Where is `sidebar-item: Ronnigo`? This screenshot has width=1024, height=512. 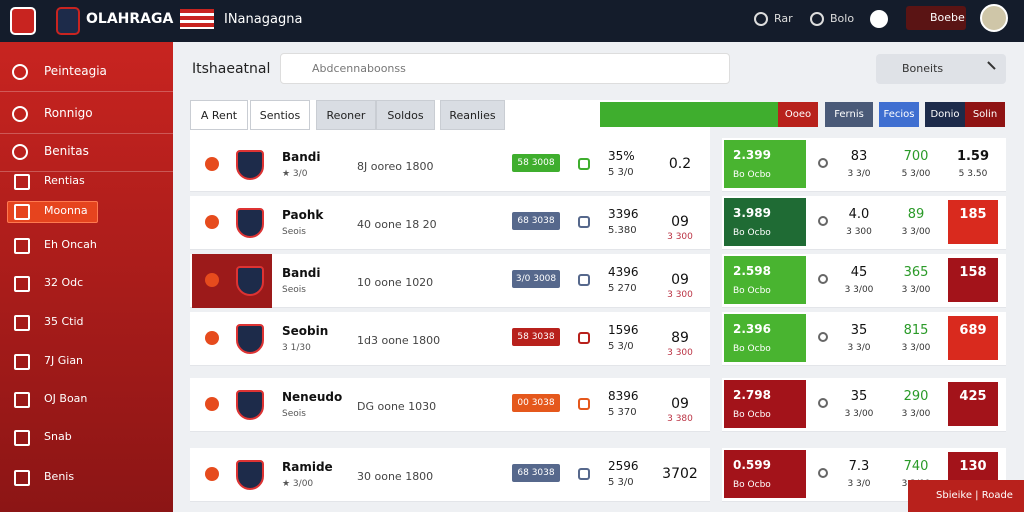 sidebar-item: Ronnigo is located at coordinates (68, 113).